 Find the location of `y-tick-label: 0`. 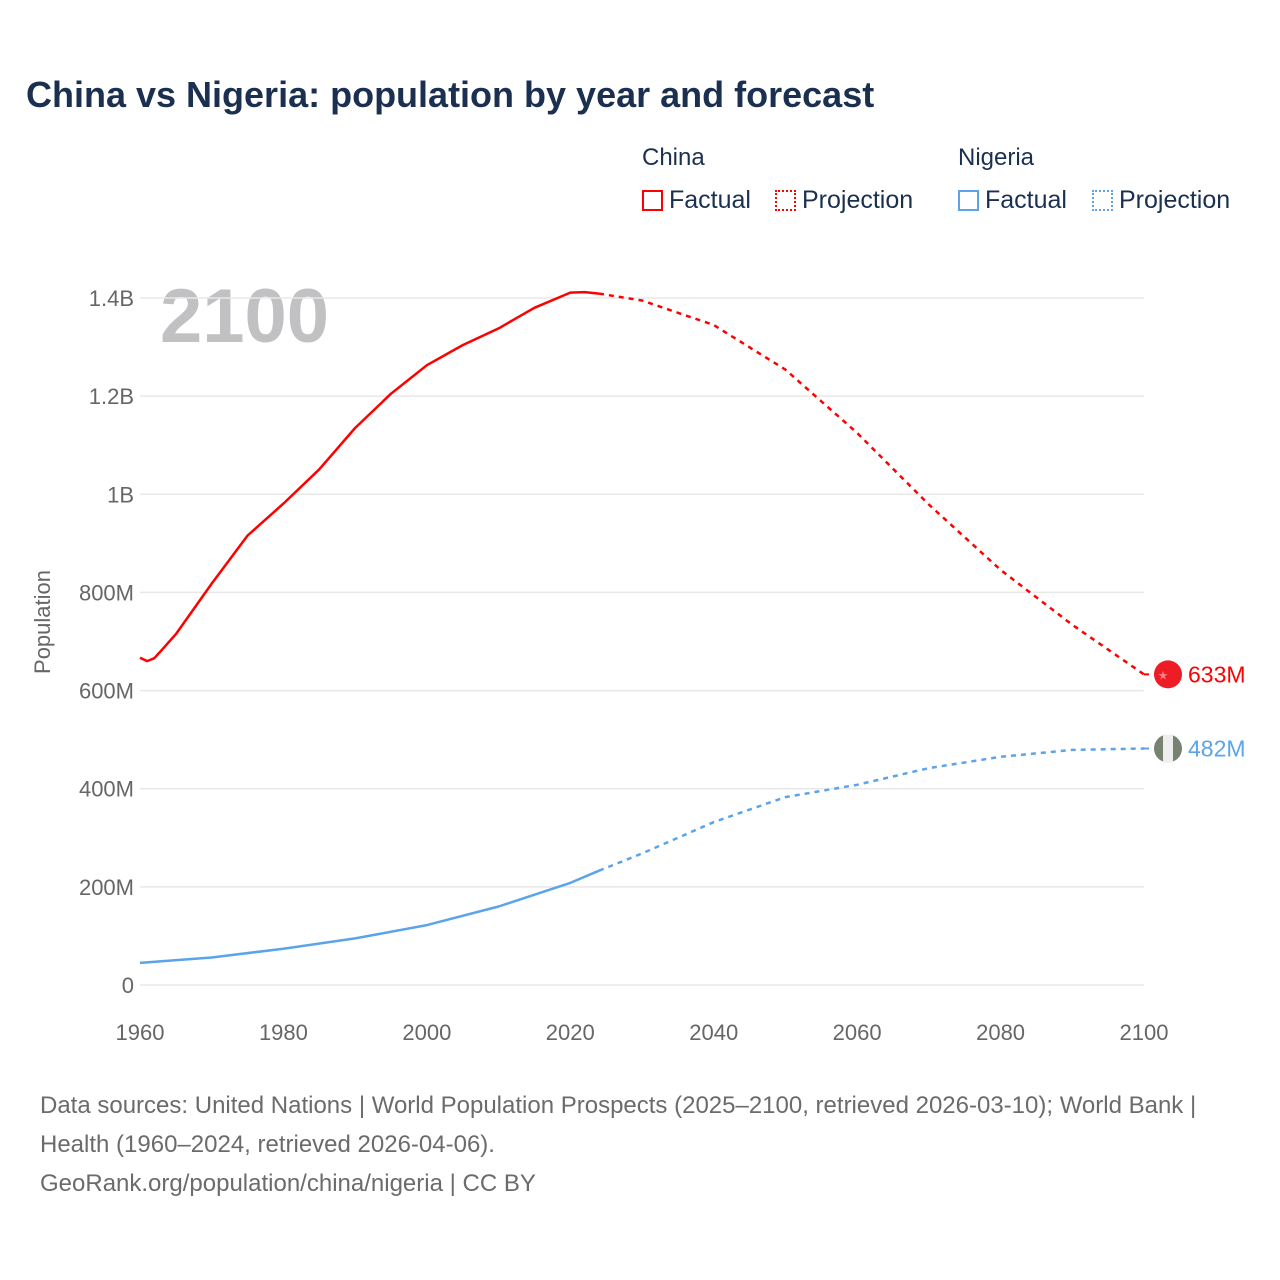

y-tick-label: 0 is located at coordinates (128, 985).